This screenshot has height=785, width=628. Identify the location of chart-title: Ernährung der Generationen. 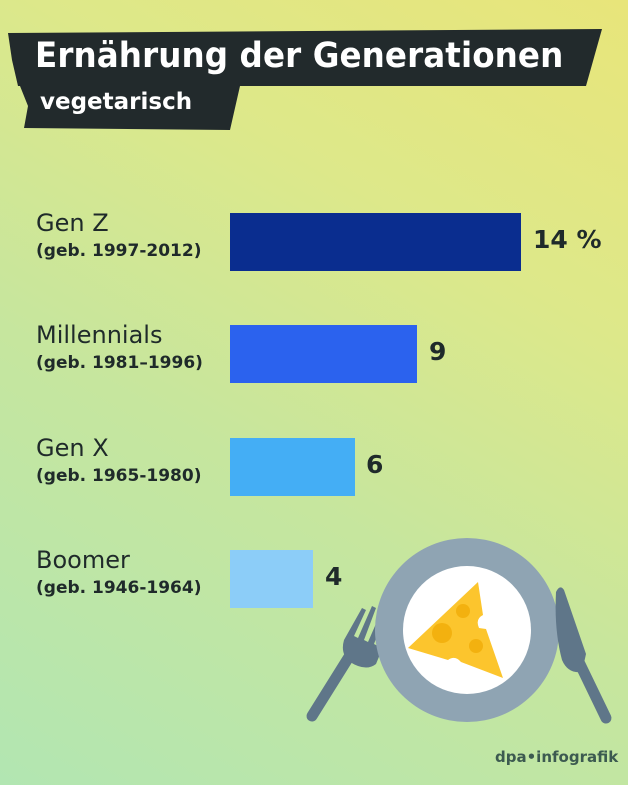
(299, 56).